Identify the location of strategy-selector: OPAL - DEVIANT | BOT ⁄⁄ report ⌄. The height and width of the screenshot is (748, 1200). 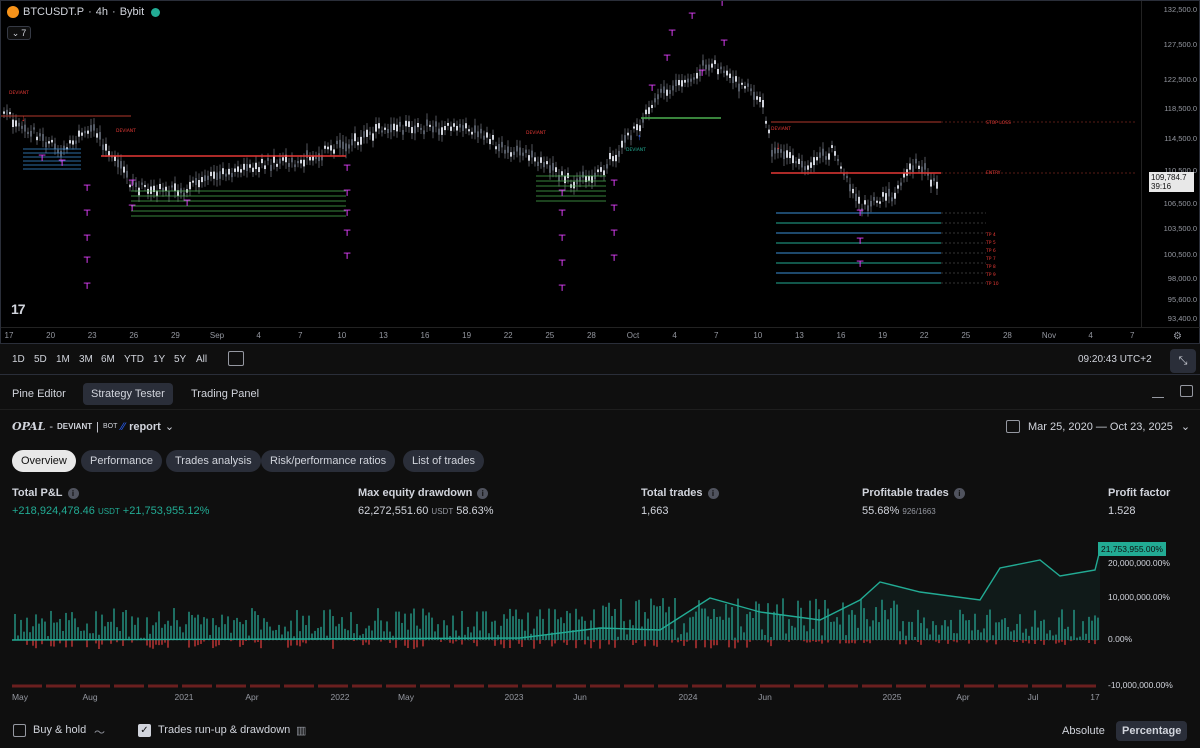
(93, 426).